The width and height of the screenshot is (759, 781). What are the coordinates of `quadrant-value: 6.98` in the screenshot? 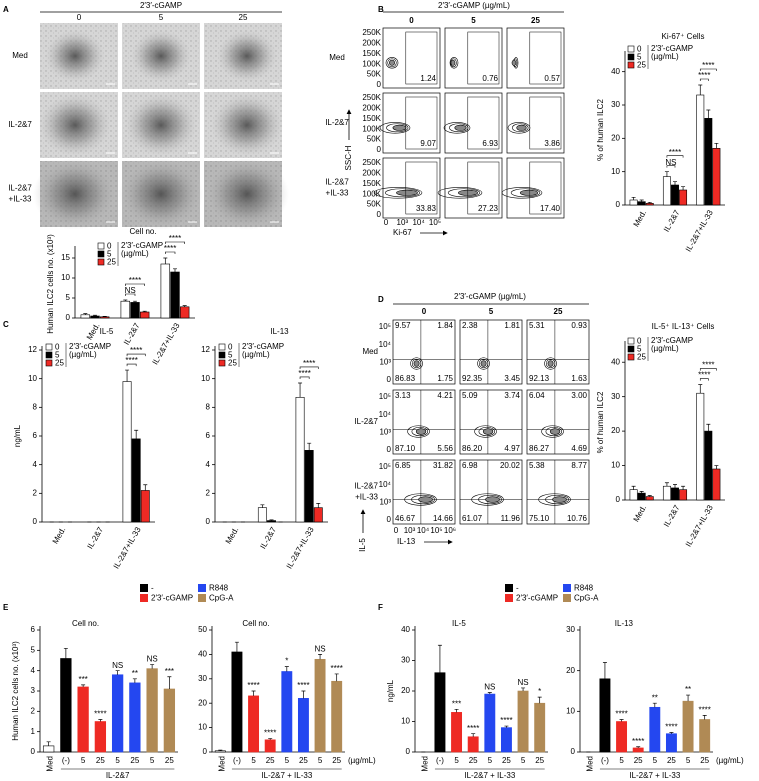 It's located at (470, 465).